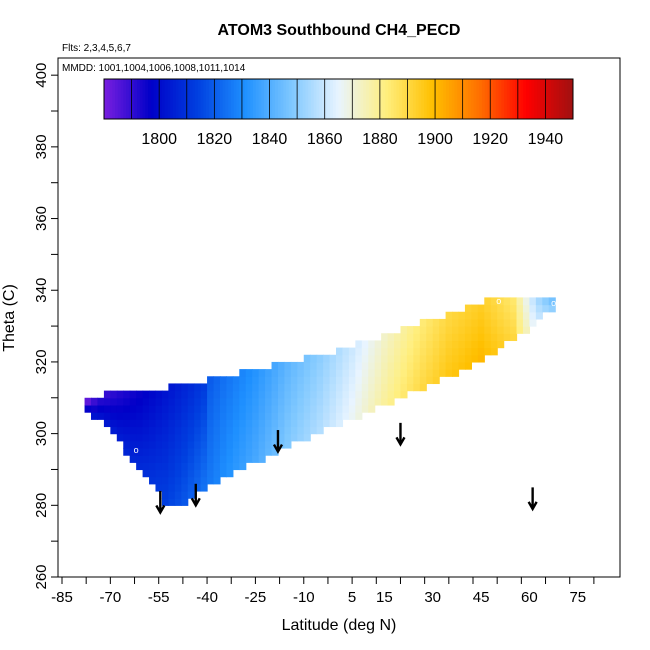 The width and height of the screenshot is (650, 650). I want to click on down-arrow, so click(278, 442).